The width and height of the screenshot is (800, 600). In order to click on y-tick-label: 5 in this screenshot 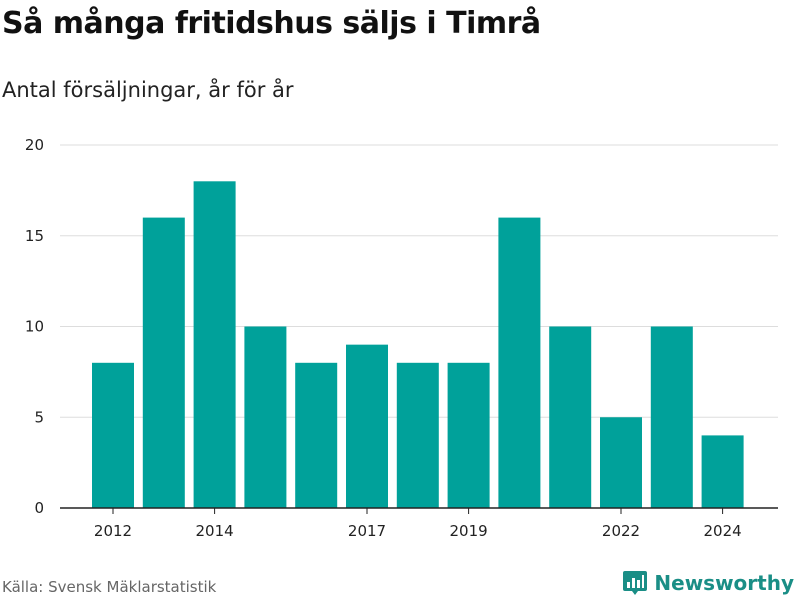, I will do `click(39, 417)`.